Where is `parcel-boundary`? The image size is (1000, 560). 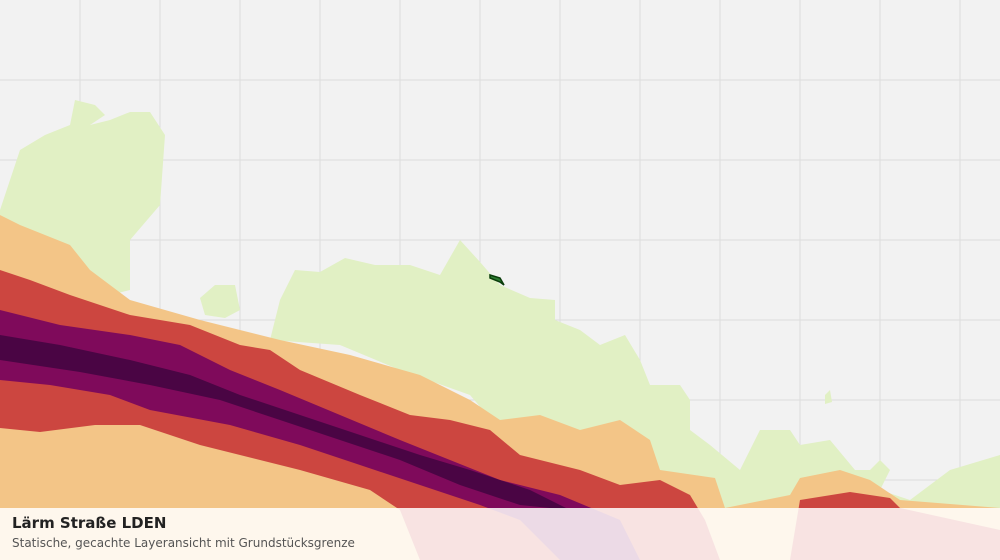 parcel-boundary is located at coordinates (497, 279).